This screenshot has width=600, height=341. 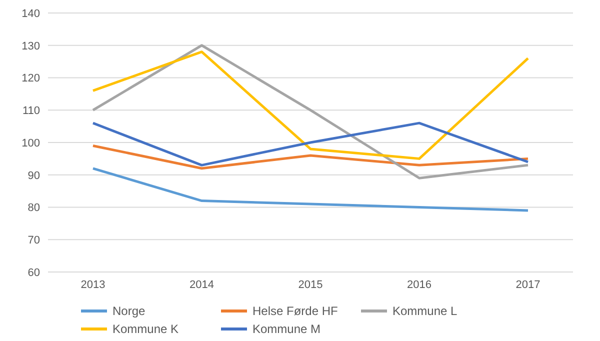 What do you see at coordinates (145, 329) in the screenshot?
I see `legend-label: Kommune K` at bounding box center [145, 329].